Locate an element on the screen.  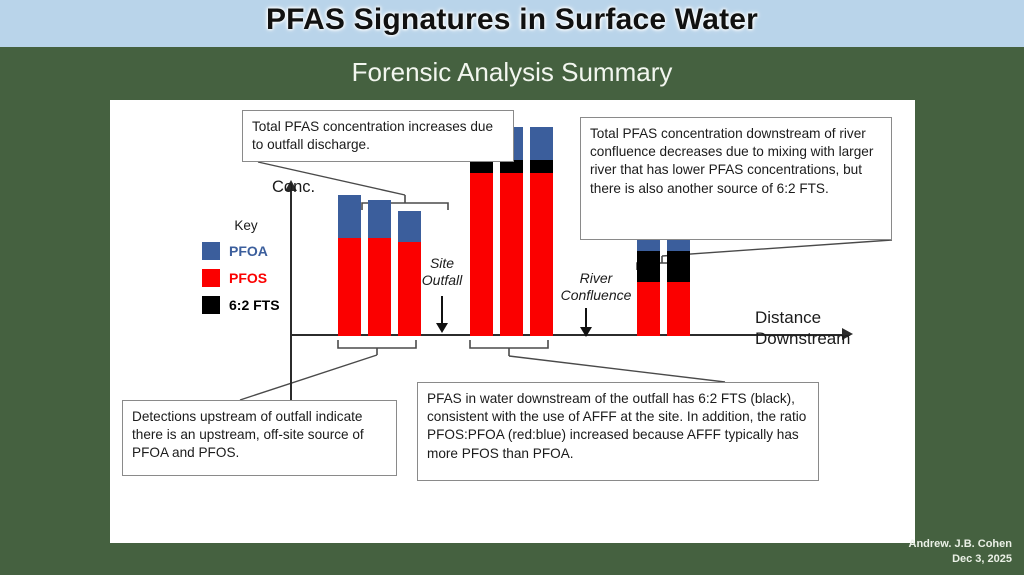
legend-label-6-2-fts: 6:2 FTS is located at coordinates (254, 305).